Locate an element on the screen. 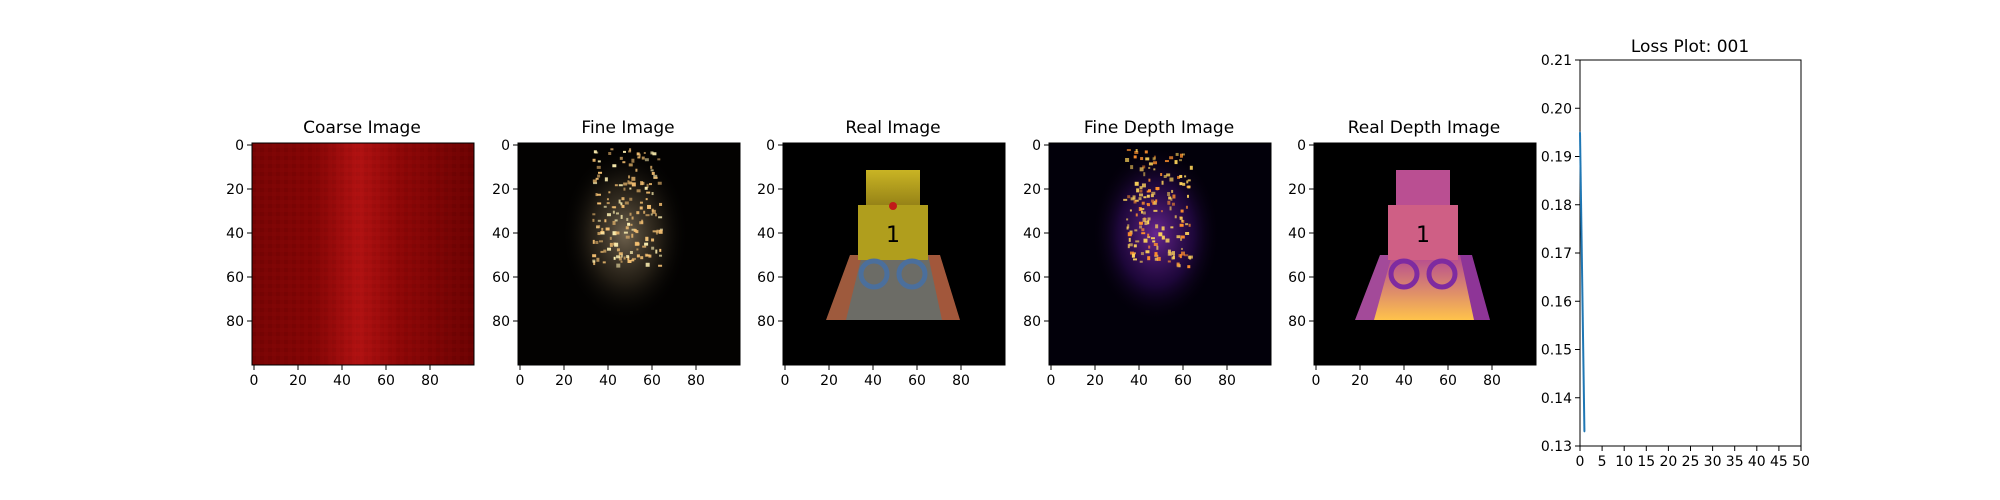  loss-x-tick-label-10: 50 is located at coordinates (1801, 462).